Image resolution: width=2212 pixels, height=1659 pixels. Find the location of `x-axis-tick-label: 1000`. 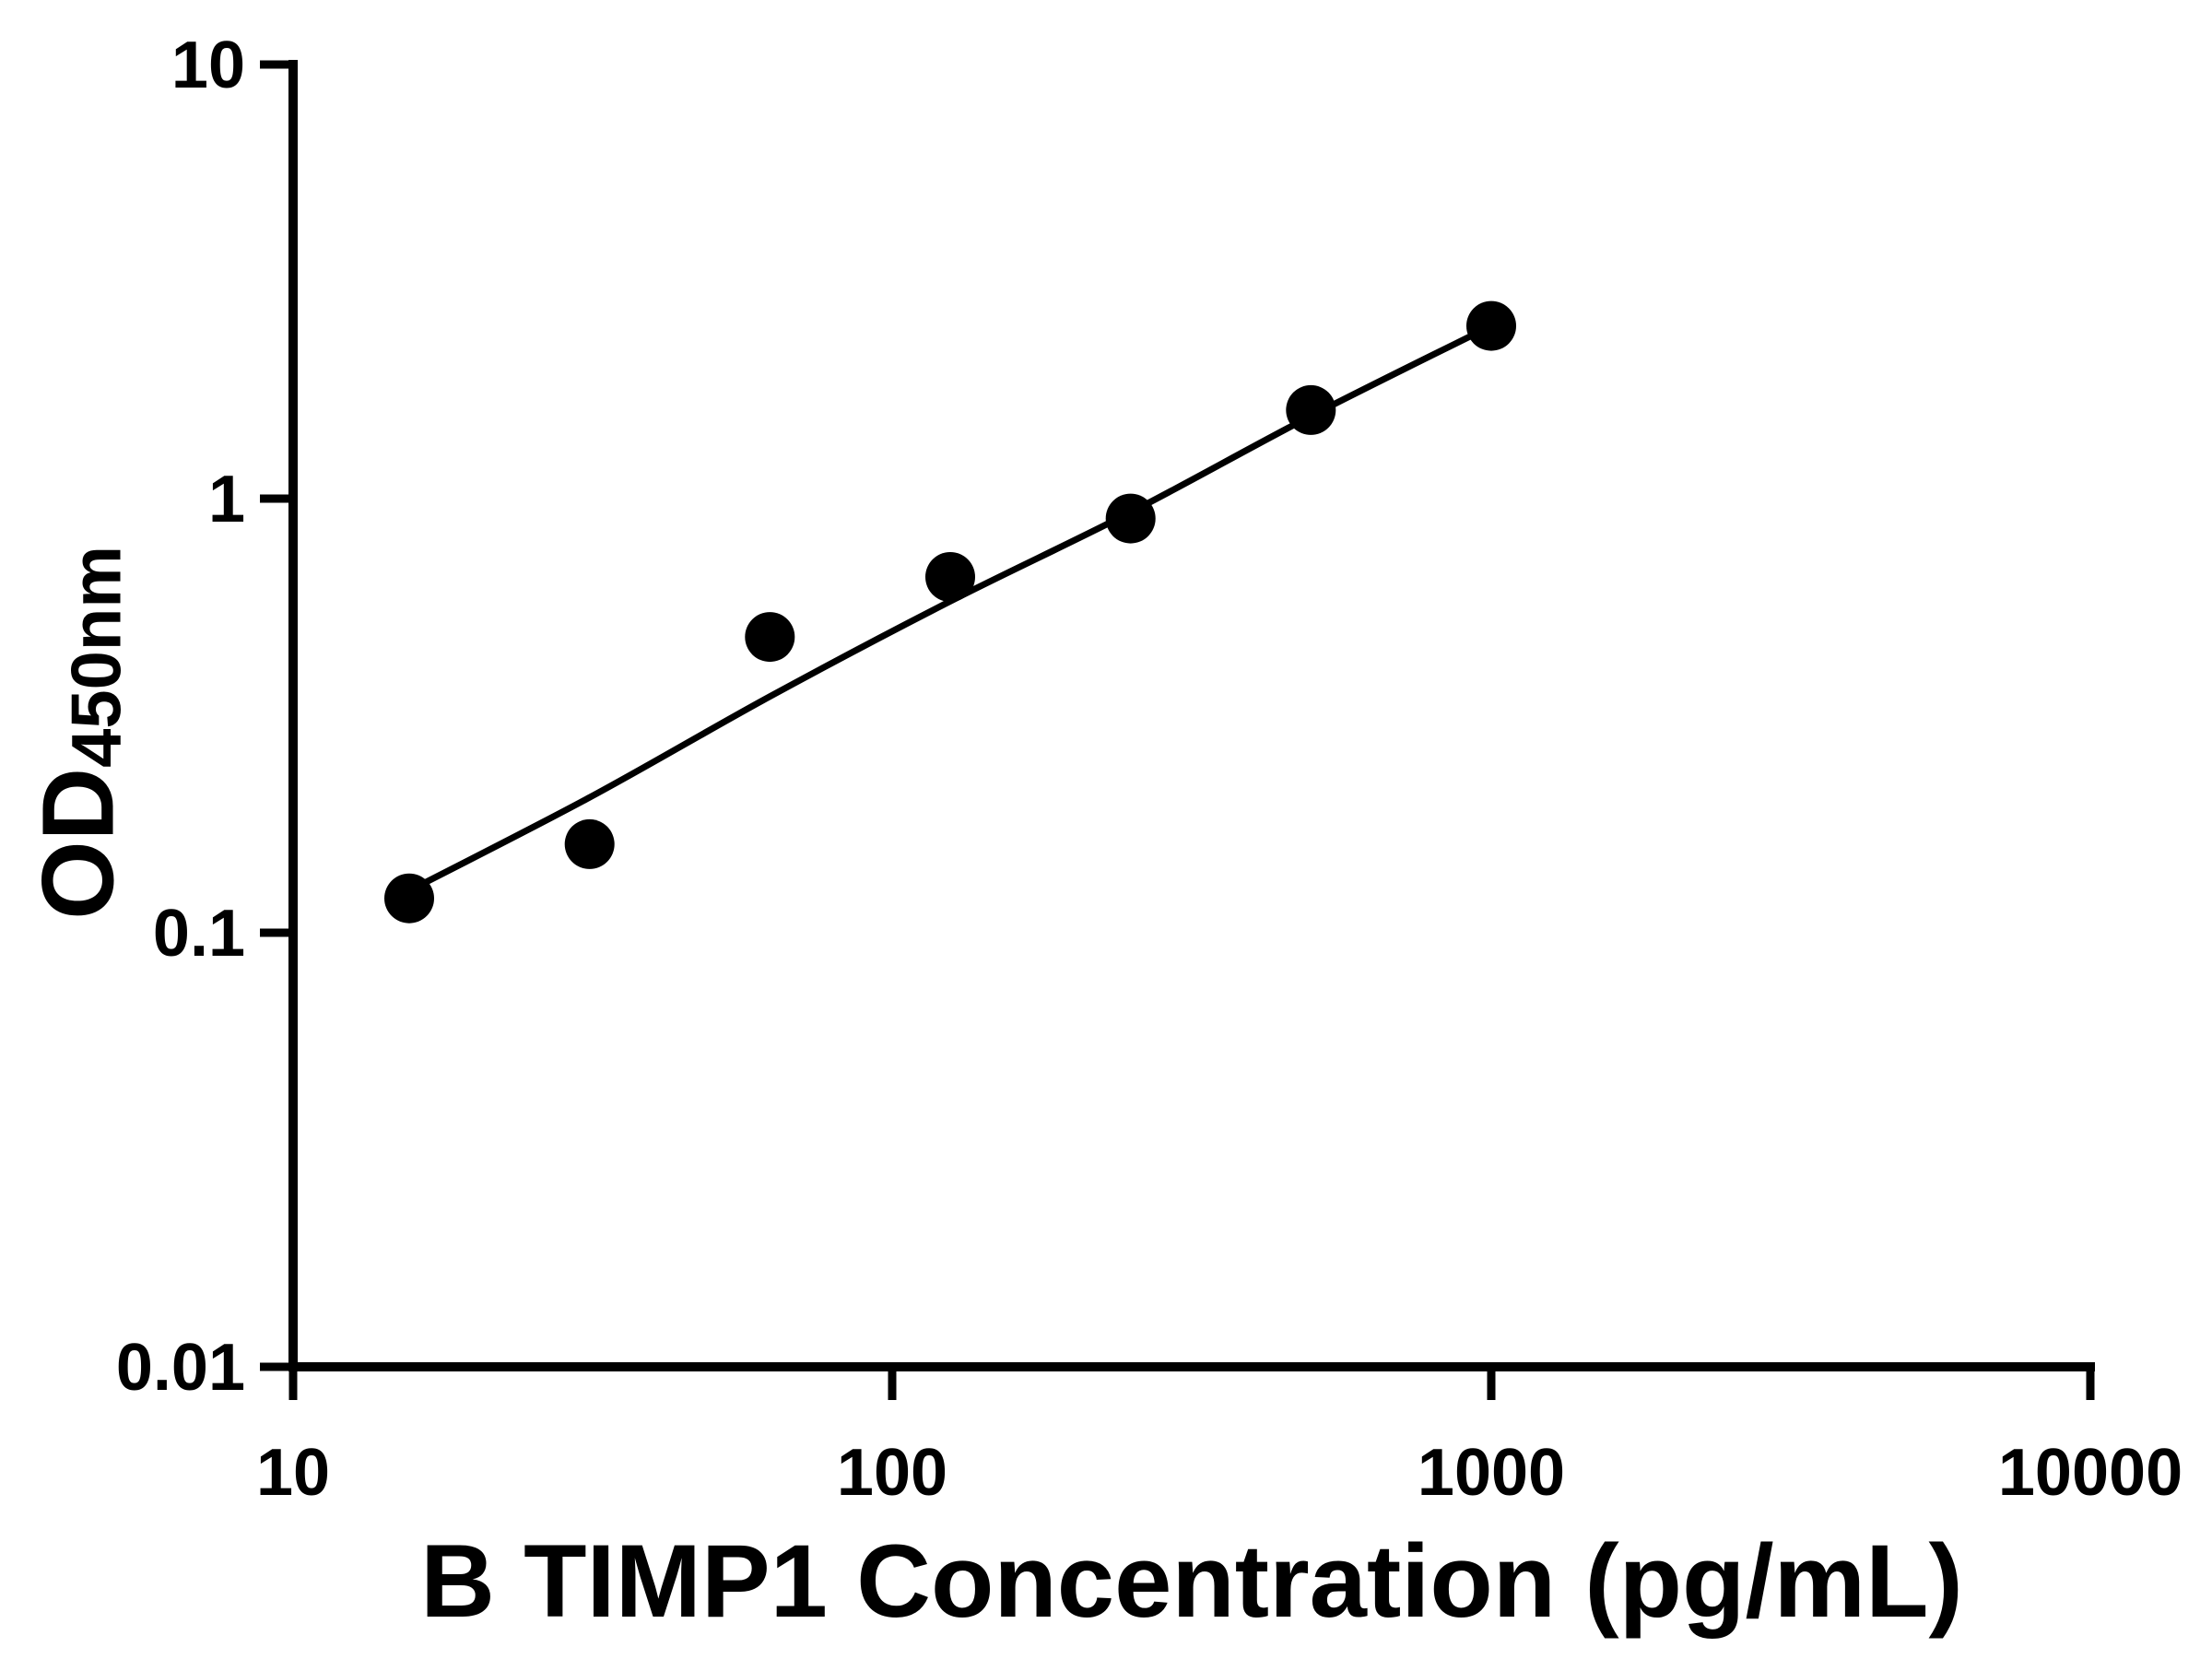

x-axis-tick-label: 1000 is located at coordinates (1491, 1473).